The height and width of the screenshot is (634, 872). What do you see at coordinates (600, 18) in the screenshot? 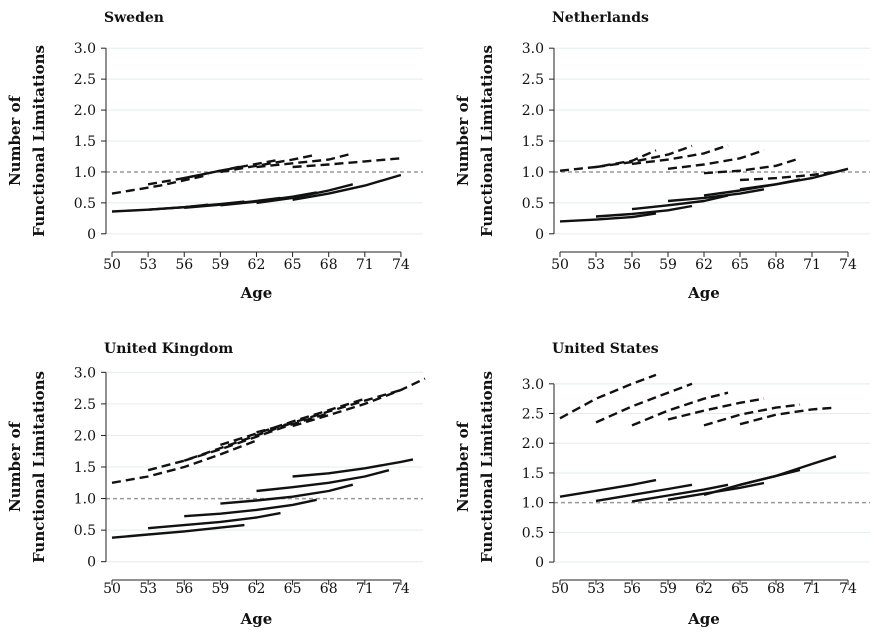
I see `panel-title: Netherlands` at bounding box center [600, 18].